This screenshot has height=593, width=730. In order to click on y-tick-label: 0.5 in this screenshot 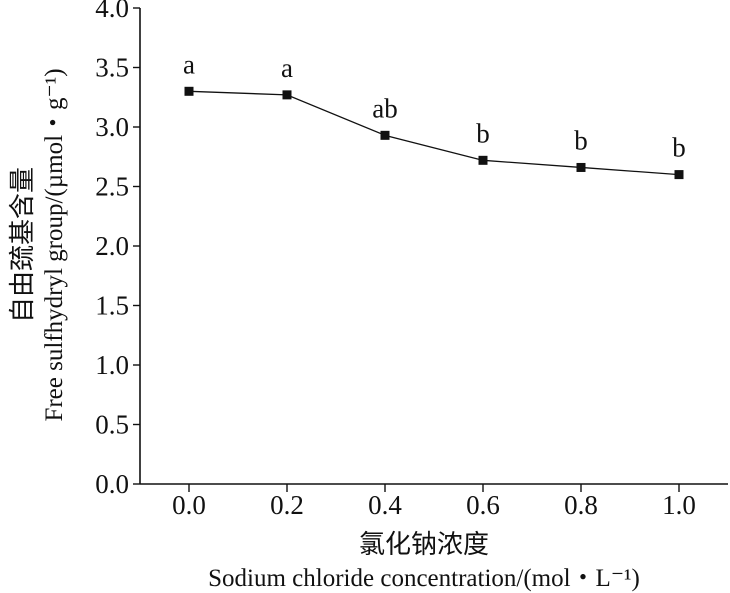, I will do `click(112, 425)`.